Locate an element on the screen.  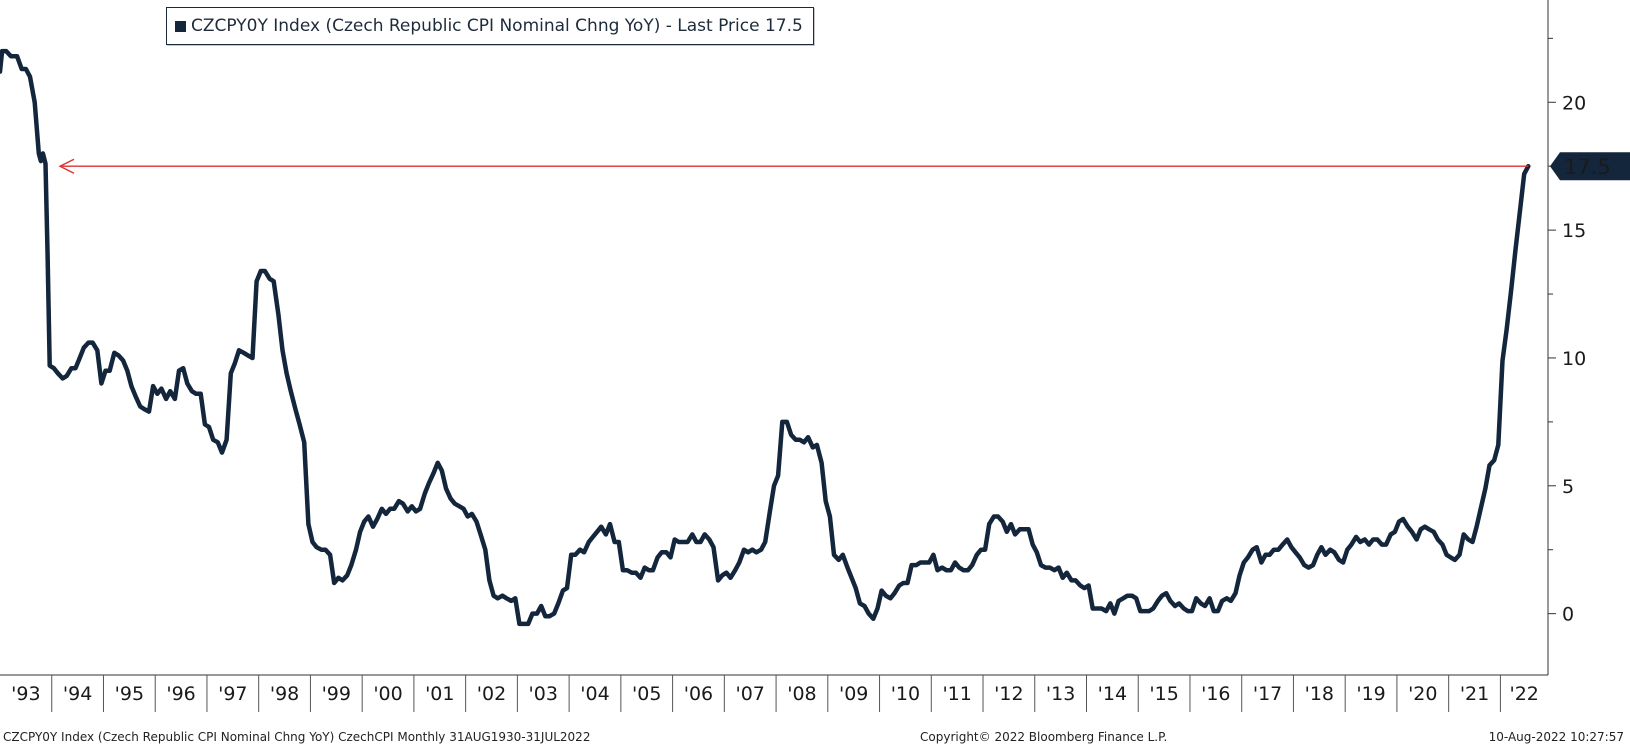
x-tick-label: '06 is located at coordinates (698, 694).